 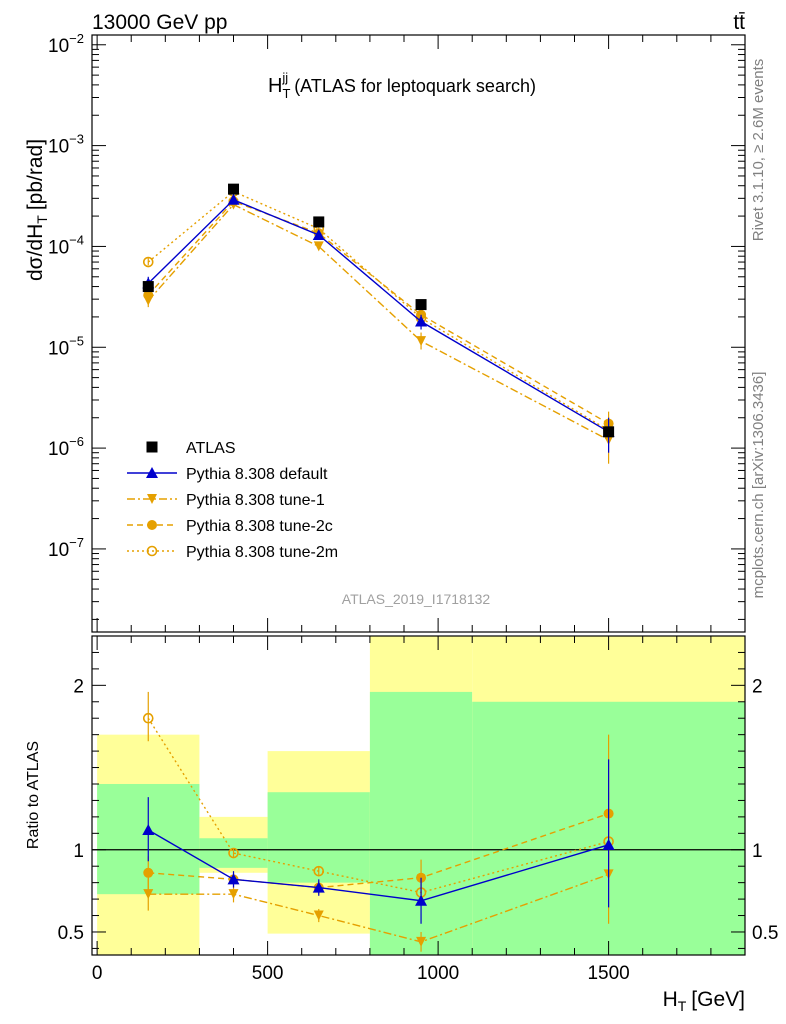 What do you see at coordinates (670, 999) in the screenshot?
I see `x-label-main: H` at bounding box center [670, 999].